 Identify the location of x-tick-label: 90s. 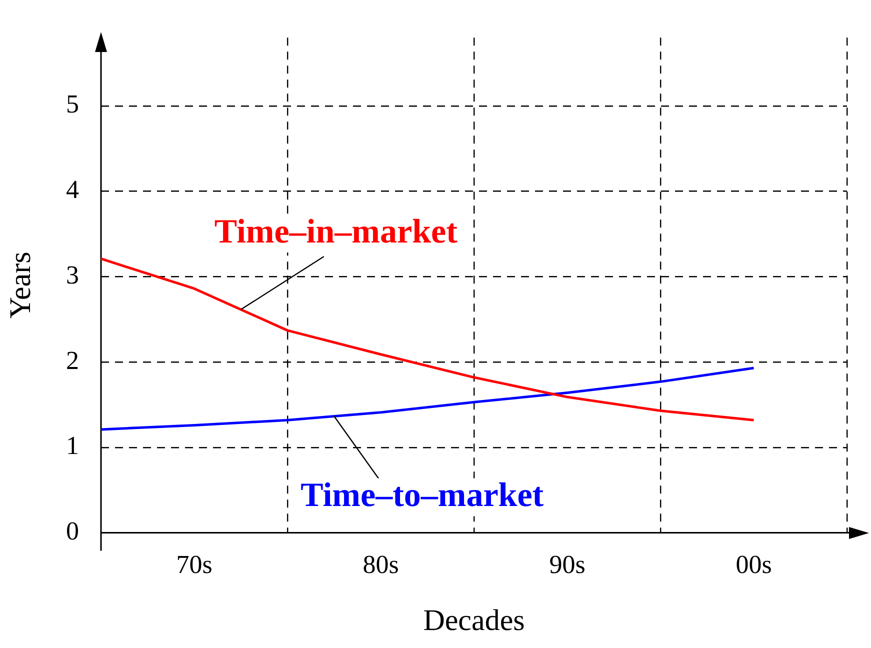
(567, 565).